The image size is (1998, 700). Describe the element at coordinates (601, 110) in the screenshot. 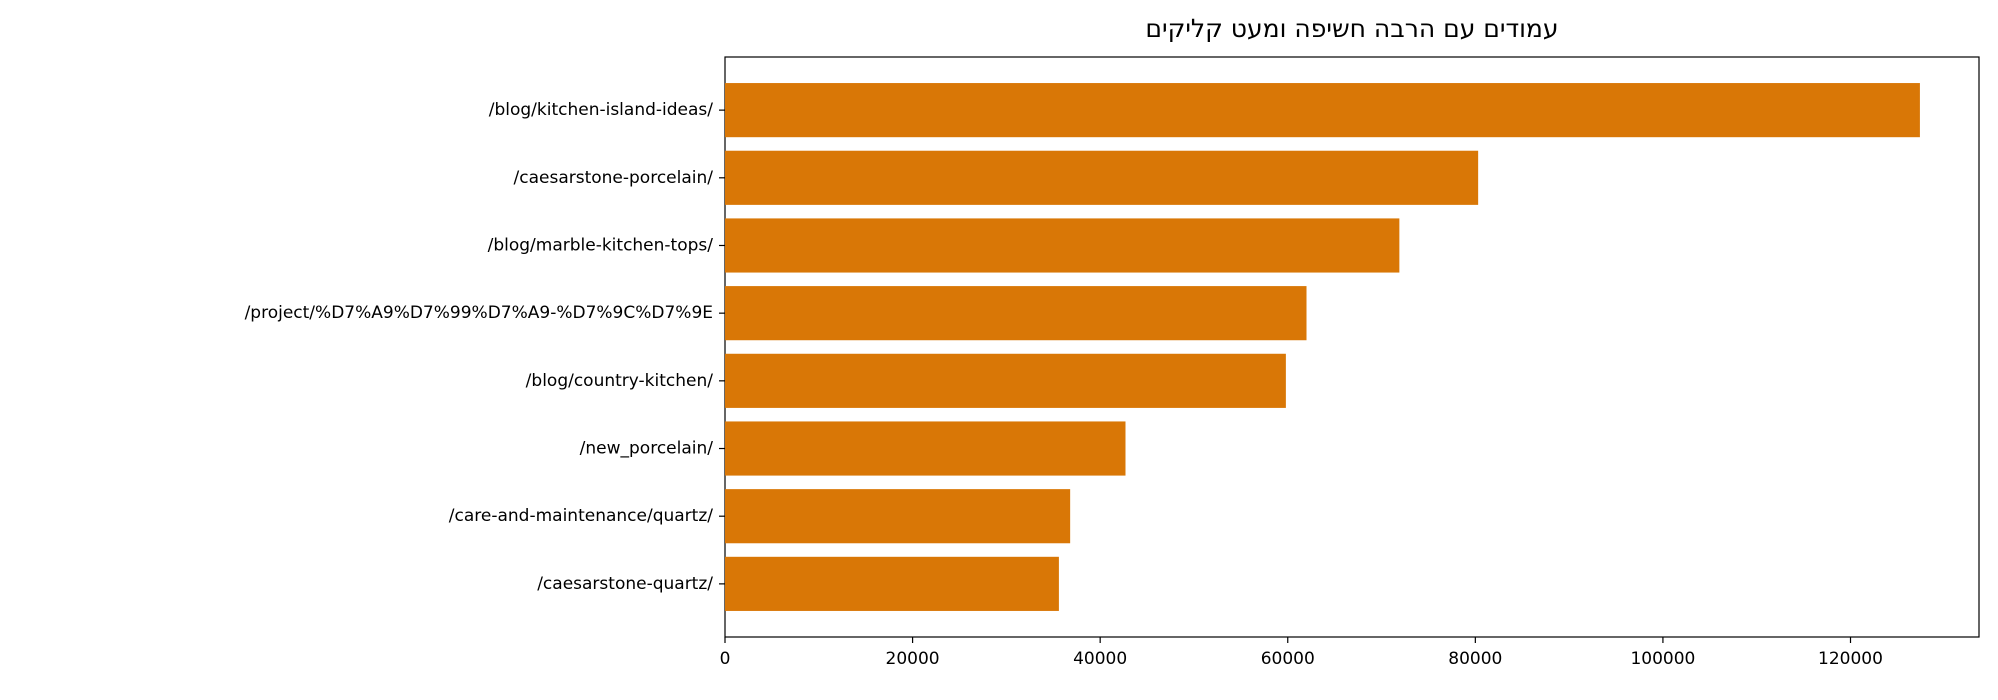

I see `y-tick-label: /blog/kitchen-island-ideas/` at that location.